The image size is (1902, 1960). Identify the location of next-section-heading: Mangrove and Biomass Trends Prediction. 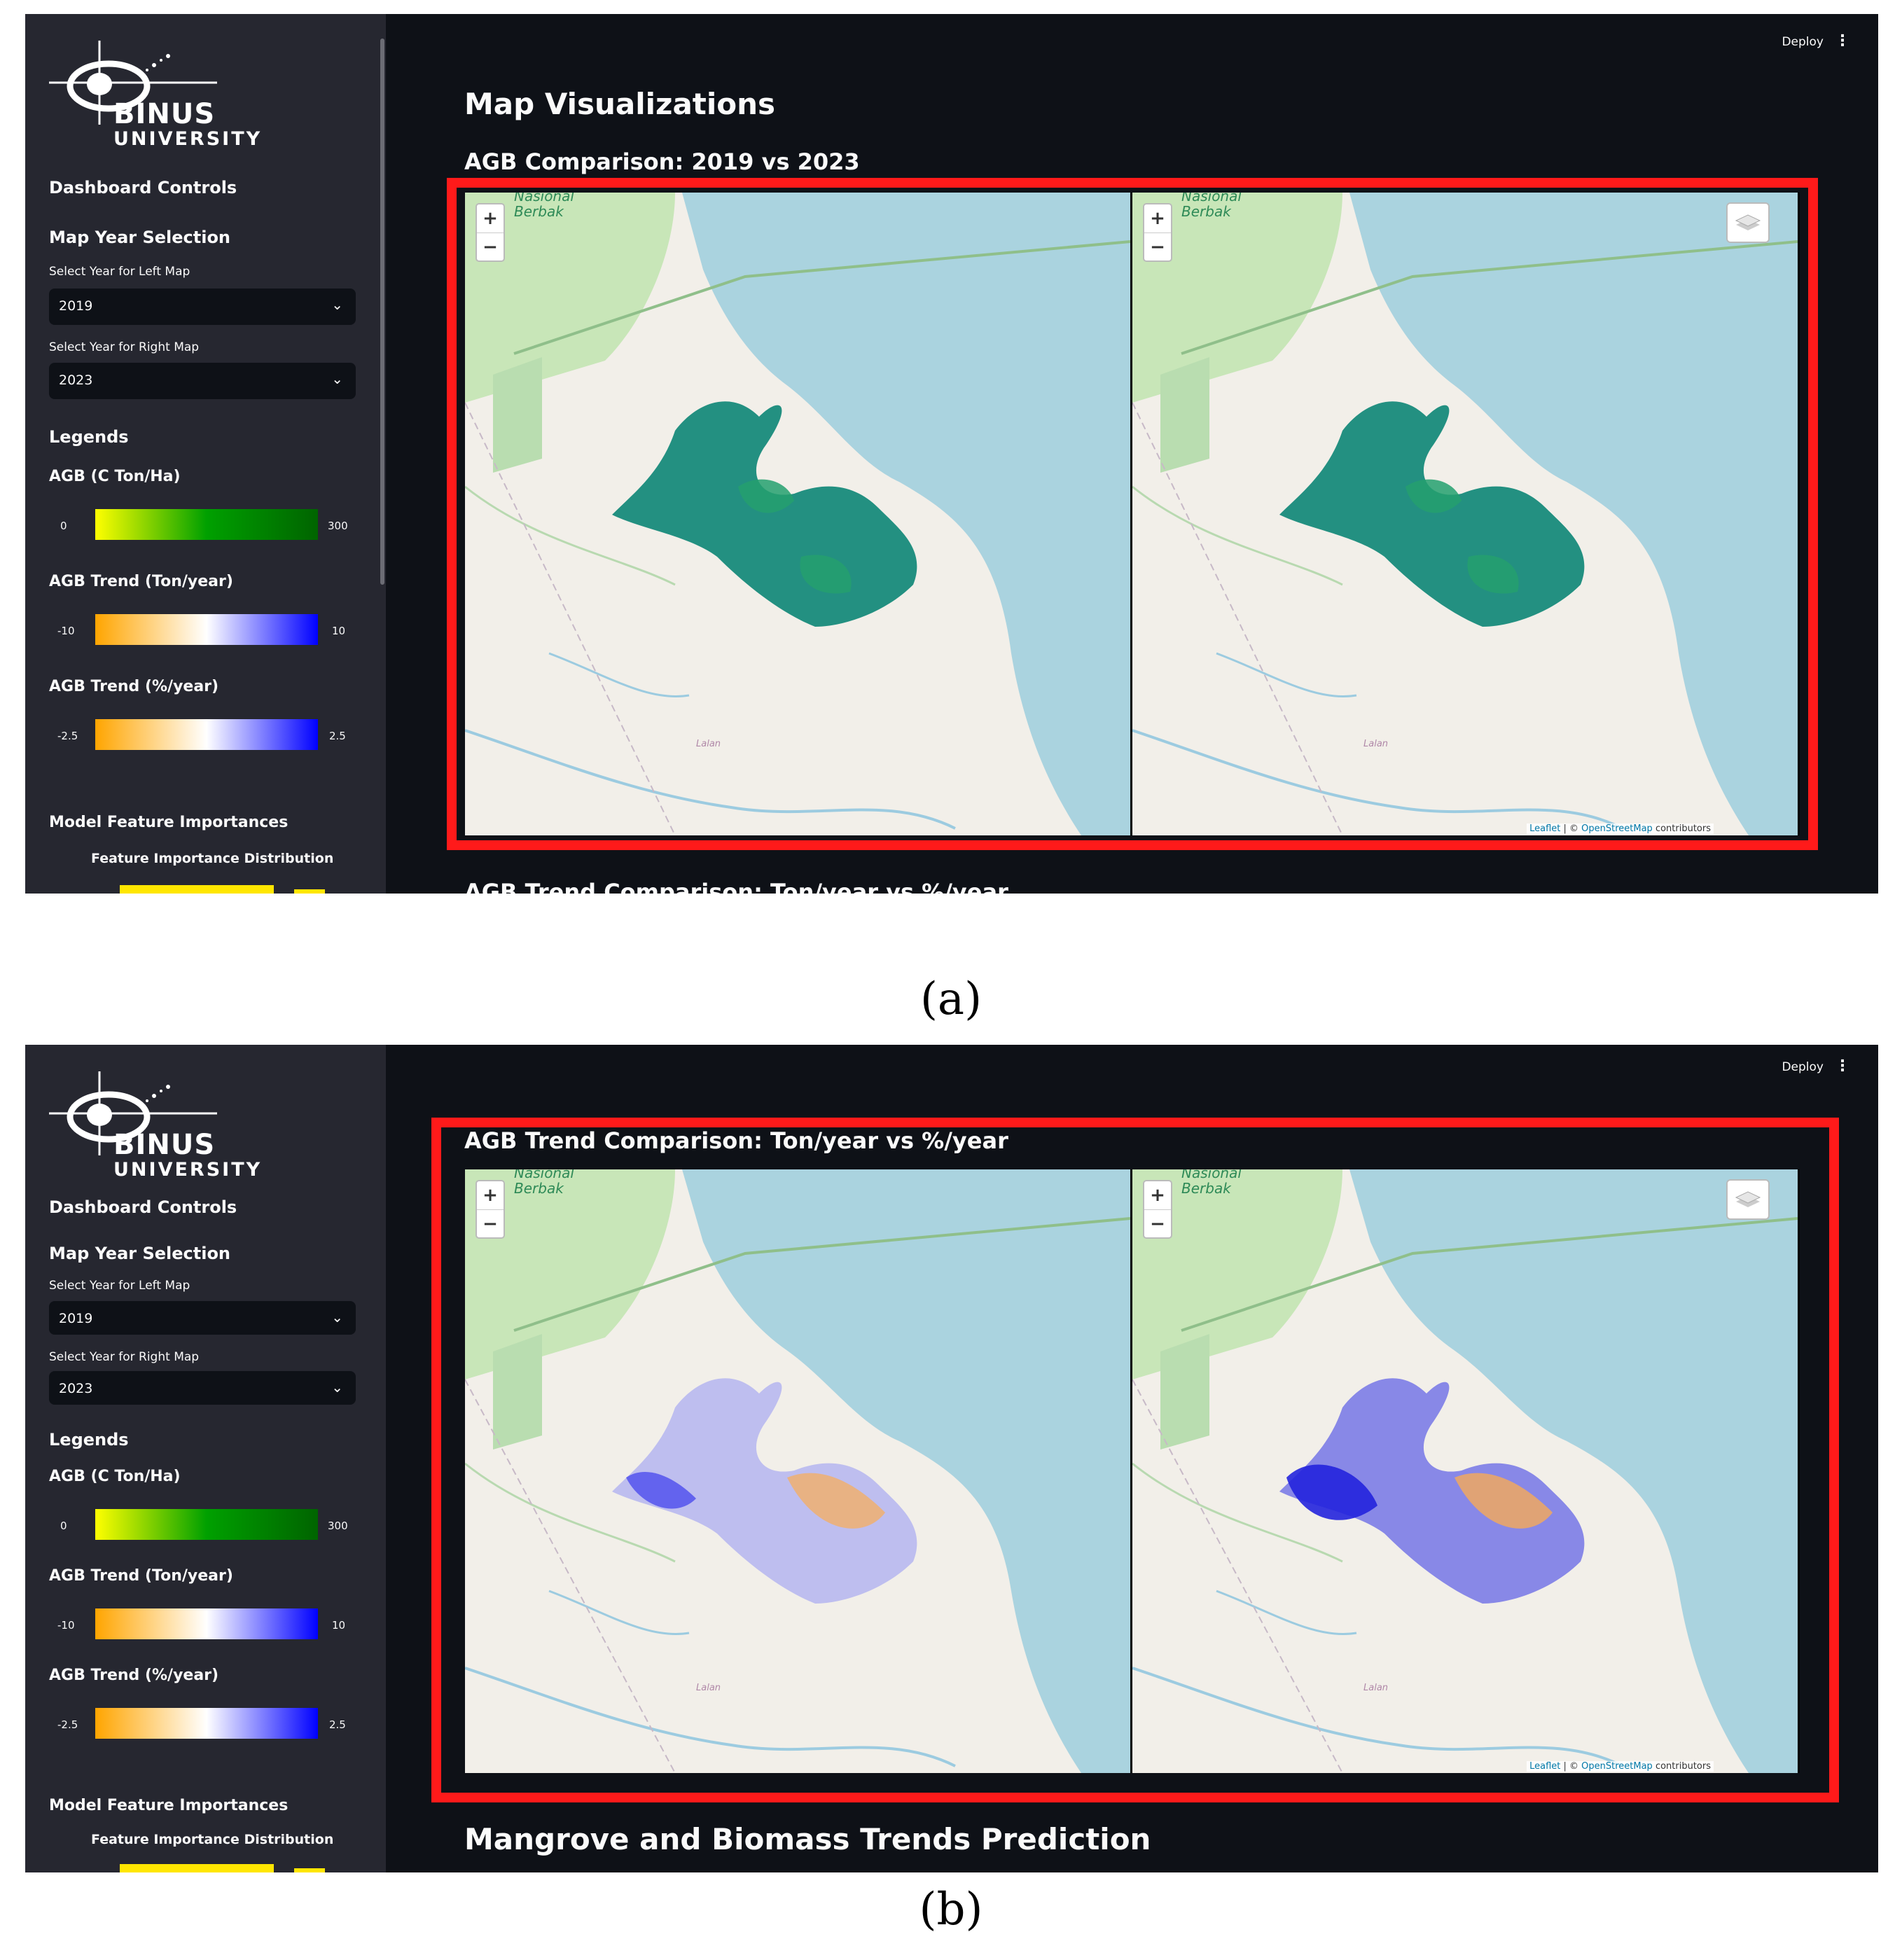
(807, 1839).